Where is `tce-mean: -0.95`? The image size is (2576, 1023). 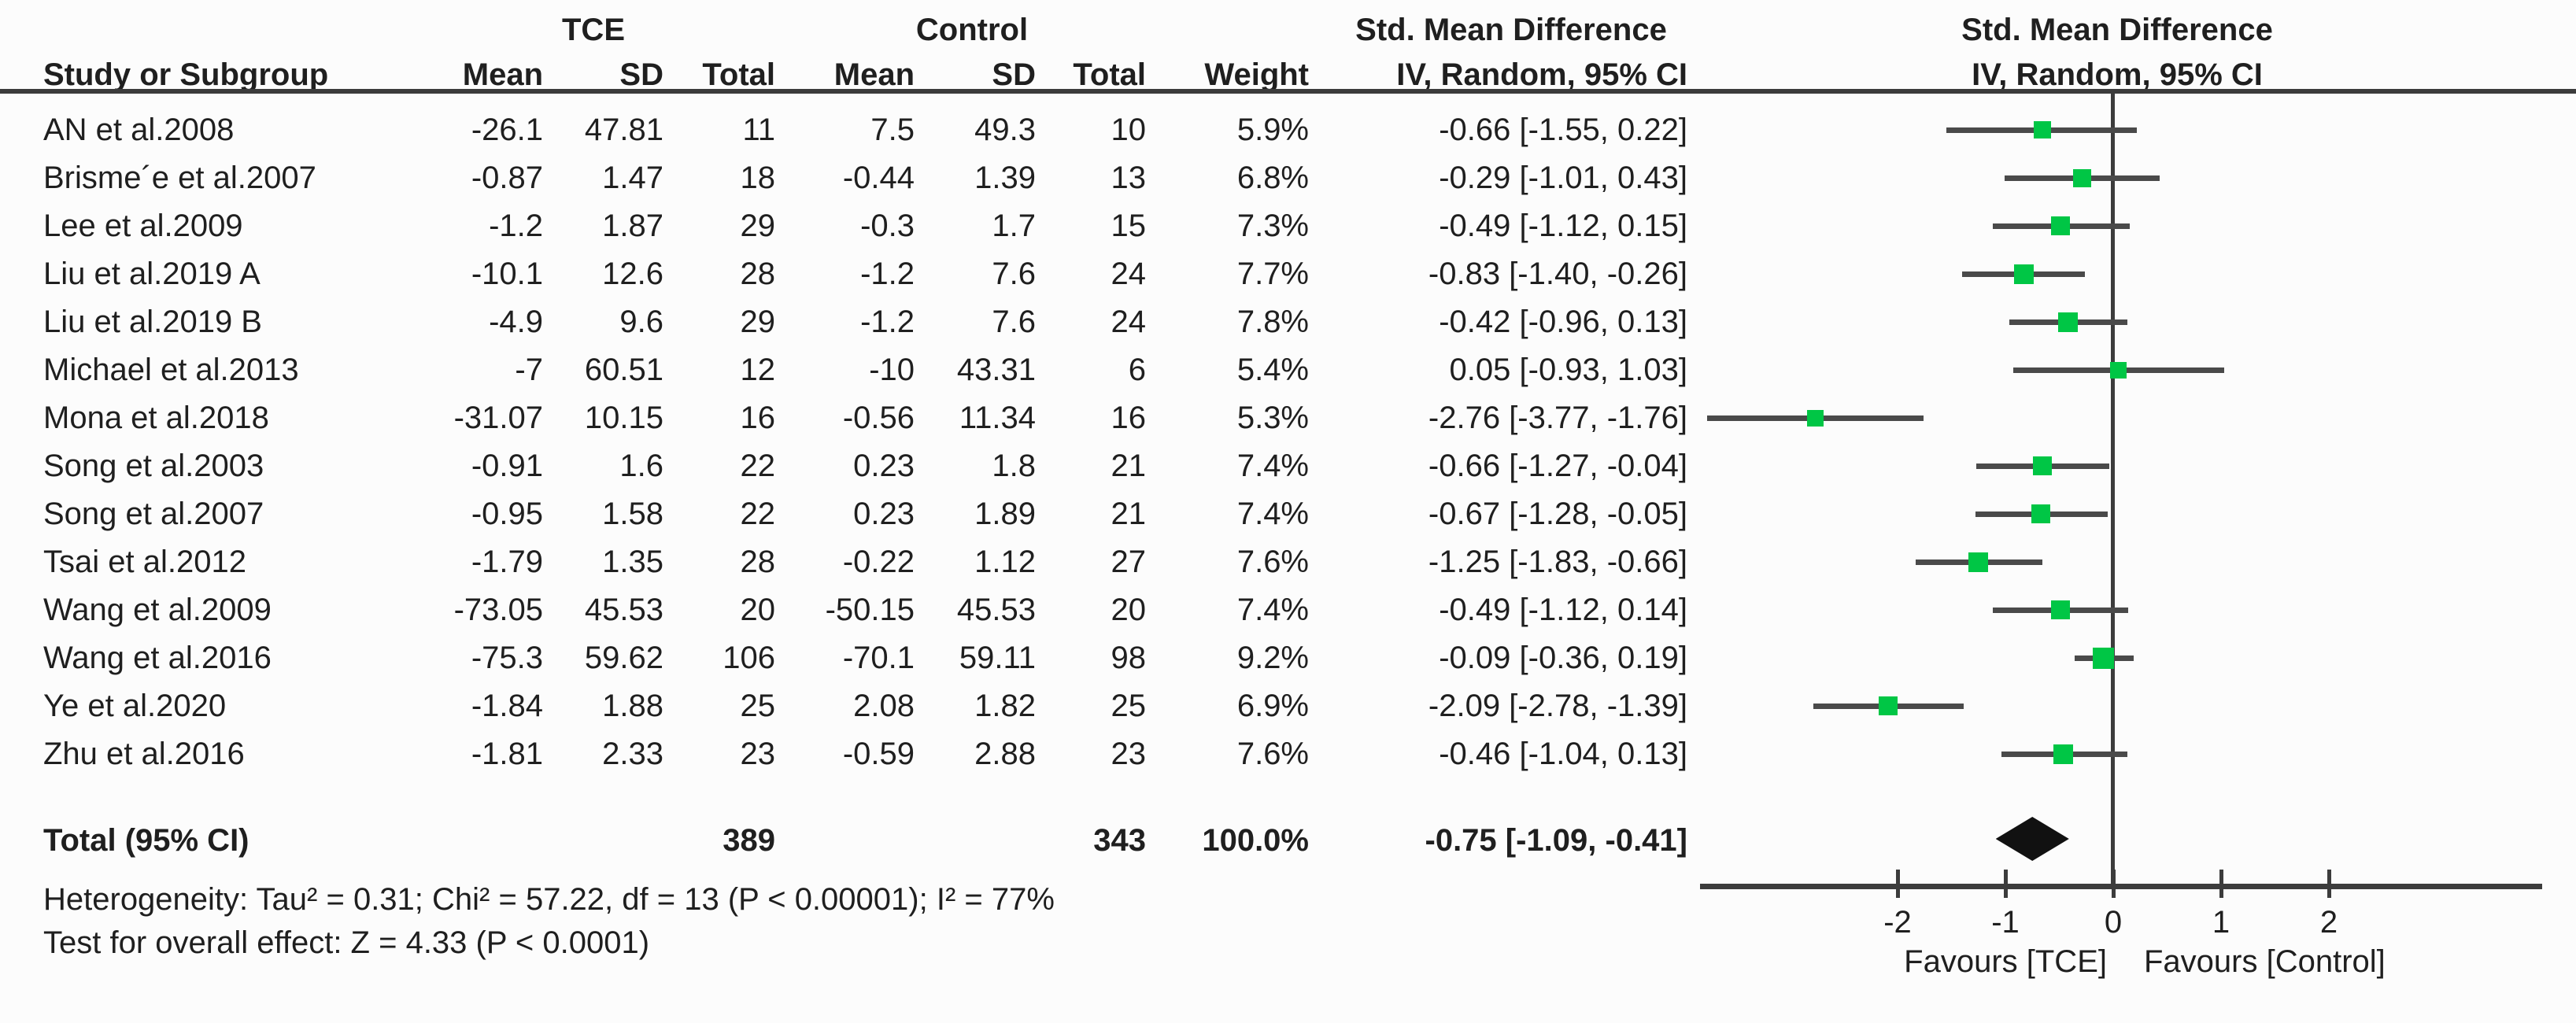 tce-mean: -0.95 is located at coordinates (507, 514).